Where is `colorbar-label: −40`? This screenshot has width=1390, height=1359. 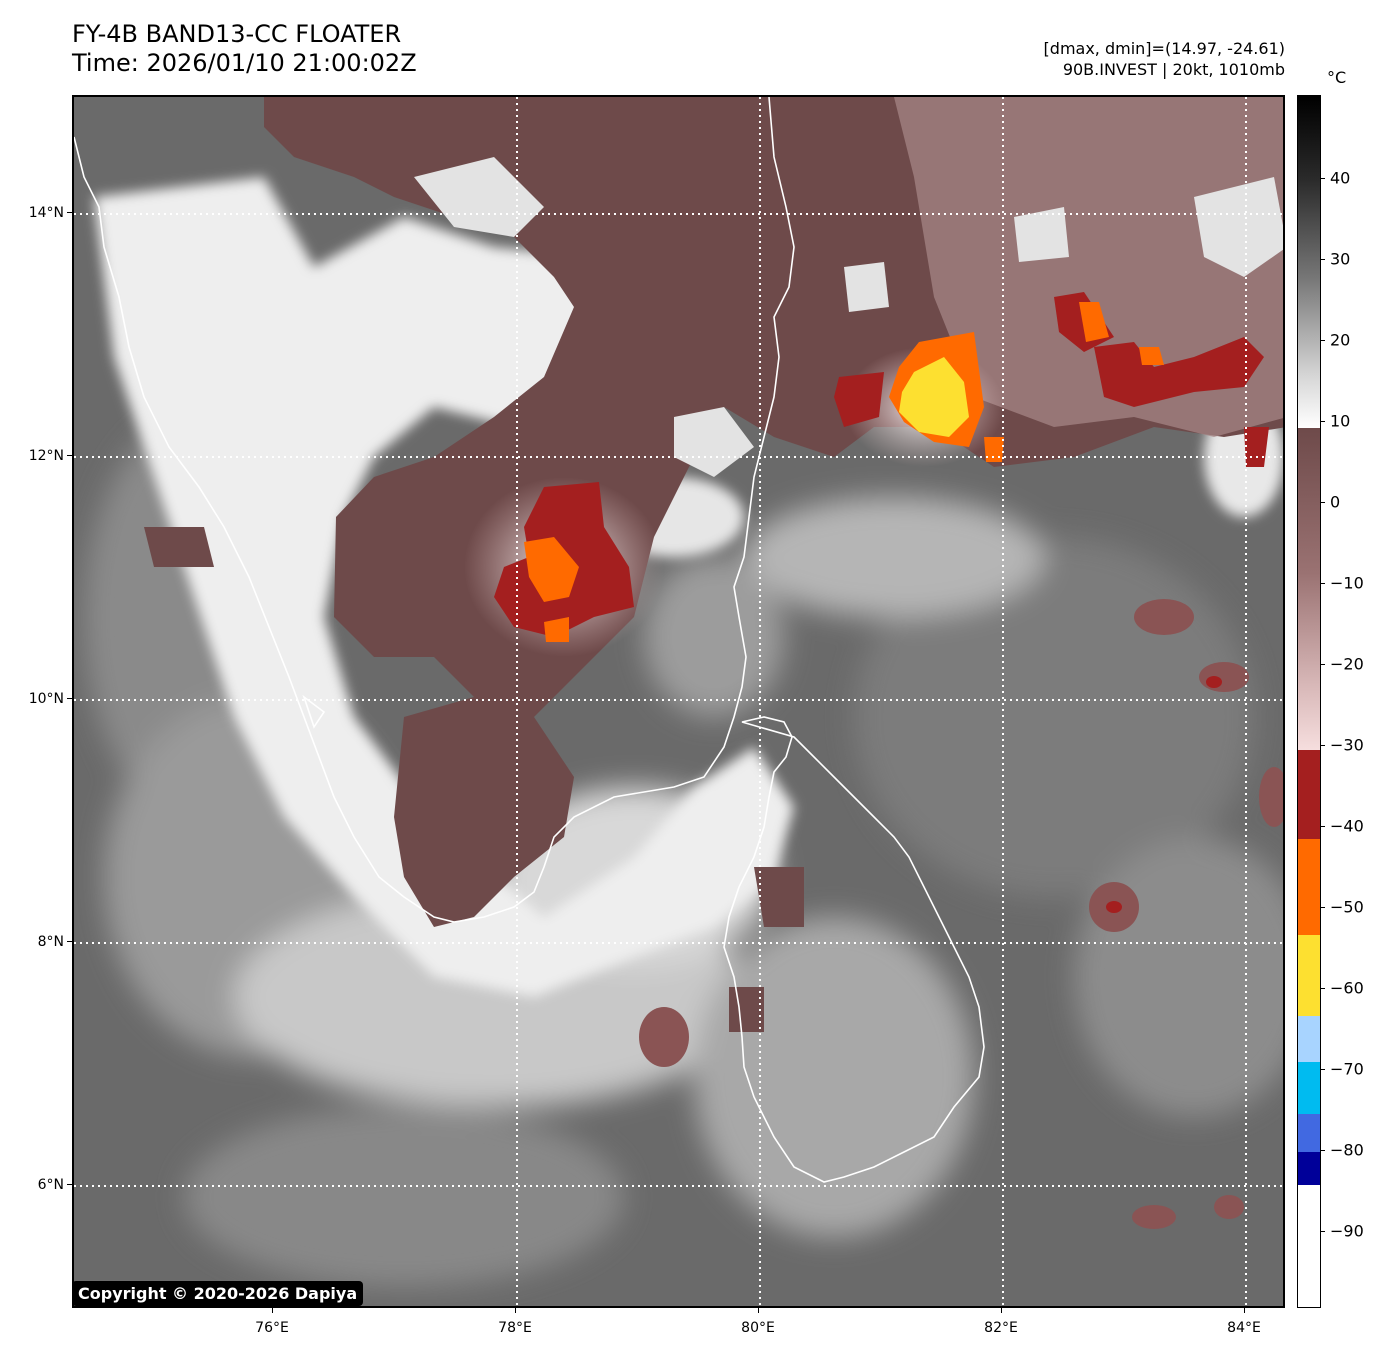
colorbar-label: −40 is located at coordinates (1347, 826).